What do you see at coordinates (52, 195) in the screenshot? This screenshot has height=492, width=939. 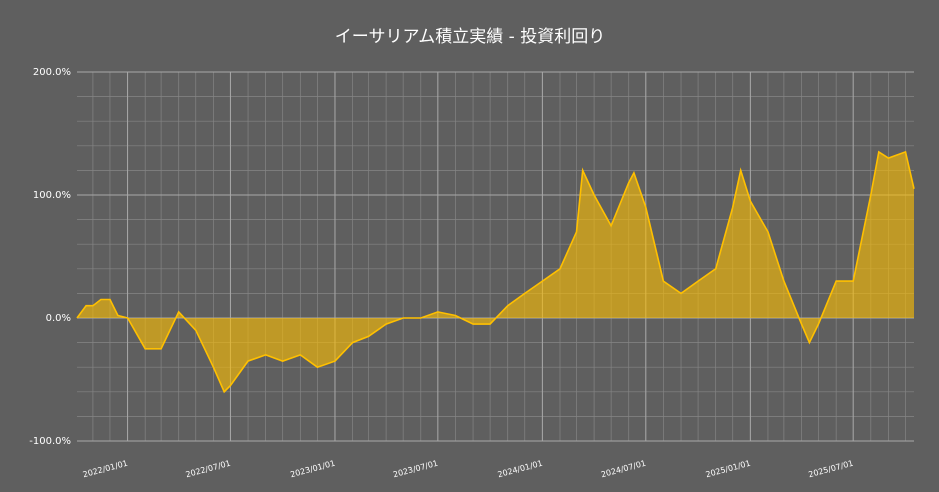 I see `y-tick-label: 100.0%` at bounding box center [52, 195].